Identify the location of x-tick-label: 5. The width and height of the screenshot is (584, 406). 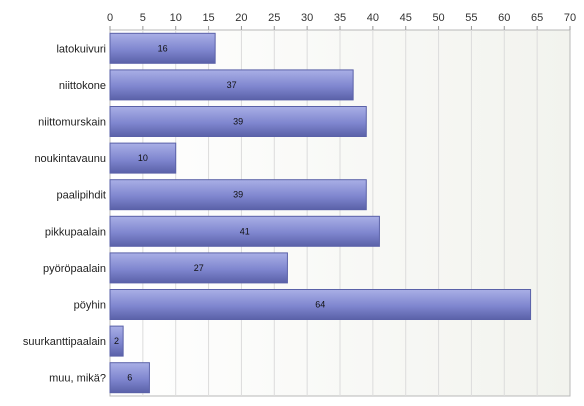
(143, 18).